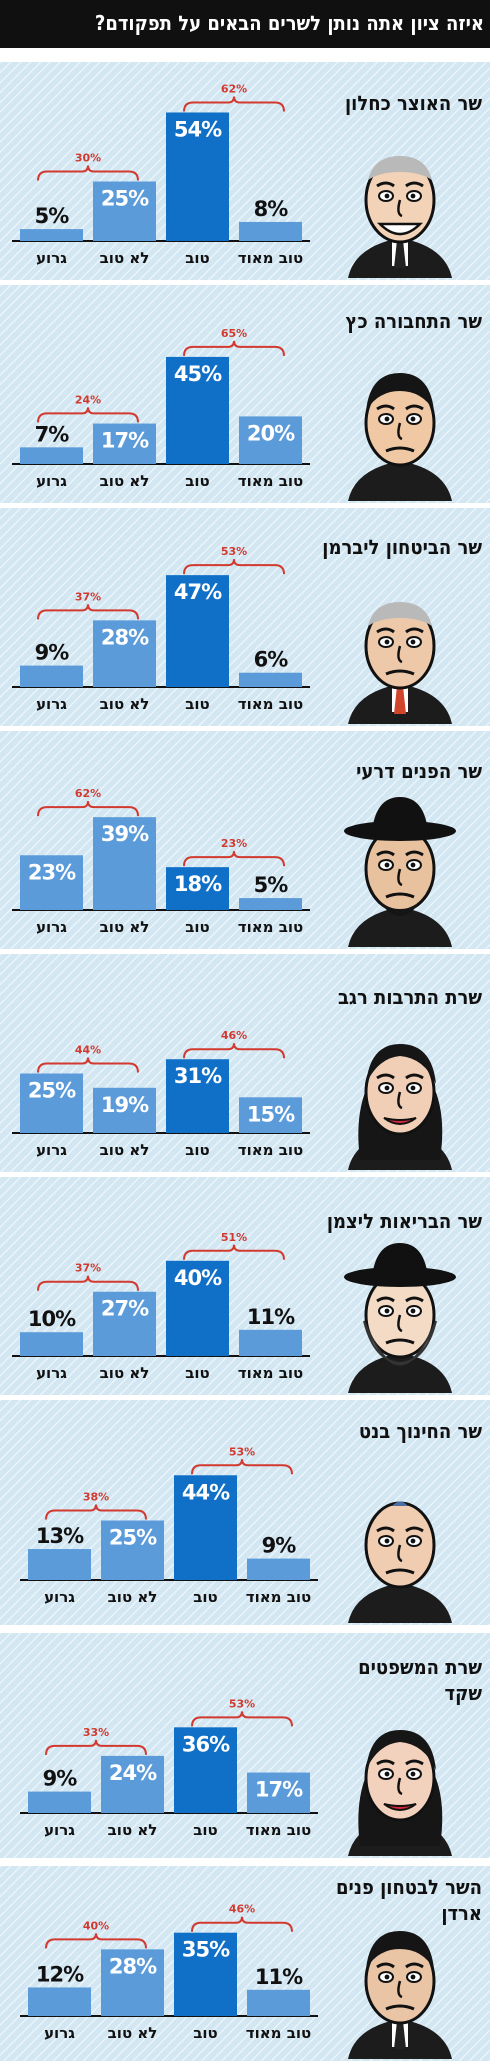  Describe the element at coordinates (169, 1972) in the screenshot. I see `bar-chart: 12% גרוע 28% לא טוב 35% טוב 11% טוב מאוד 40% 46%` at that location.